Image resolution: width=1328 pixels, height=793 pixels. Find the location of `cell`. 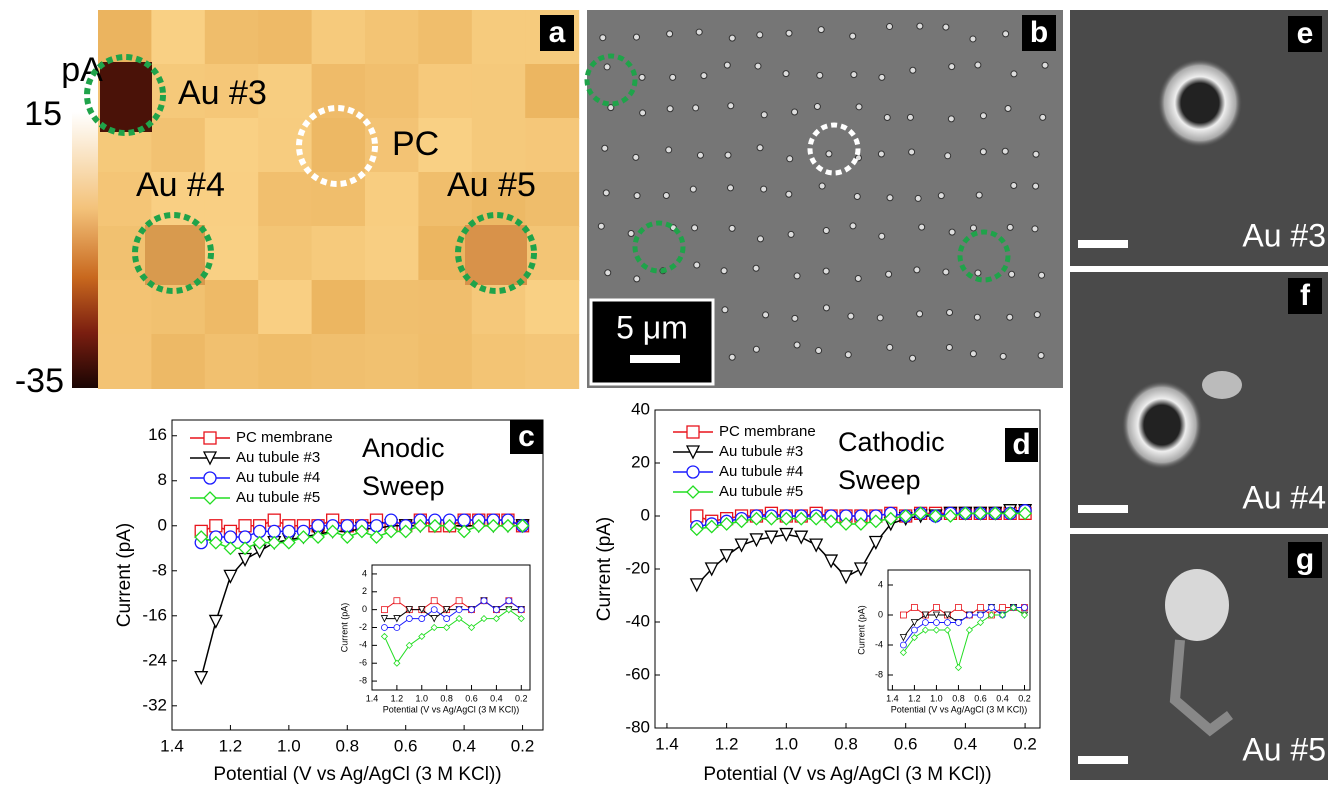

cell is located at coordinates (175, 255).